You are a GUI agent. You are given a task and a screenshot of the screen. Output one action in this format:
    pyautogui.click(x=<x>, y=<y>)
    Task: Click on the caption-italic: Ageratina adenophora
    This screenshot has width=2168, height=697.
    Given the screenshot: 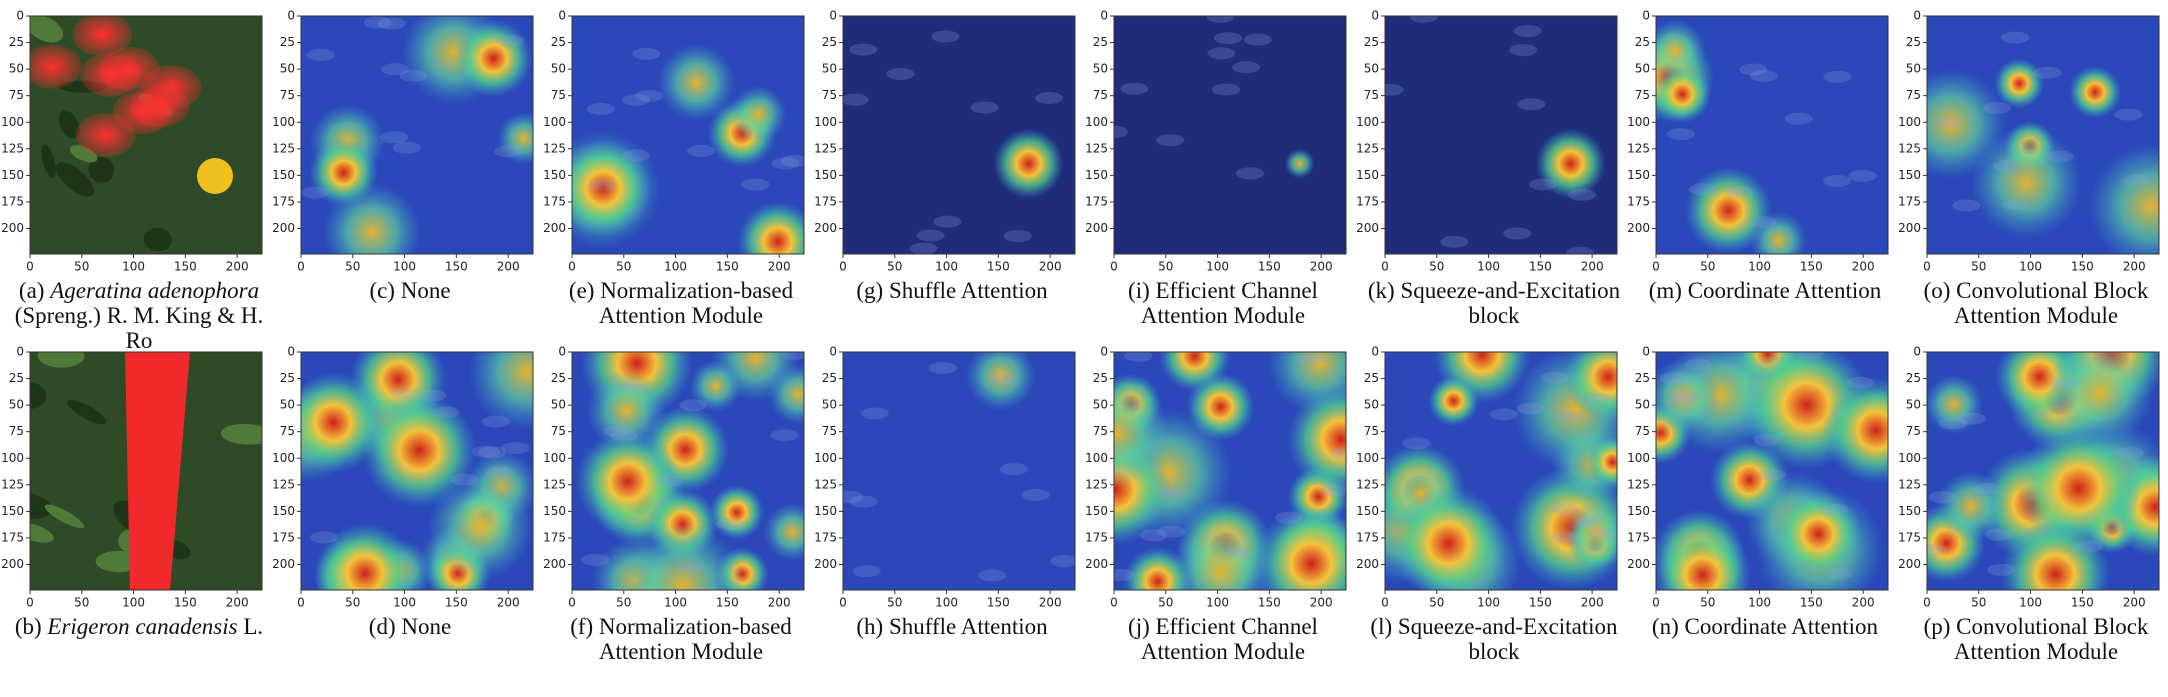 What is the action you would take?
    pyautogui.click(x=155, y=290)
    